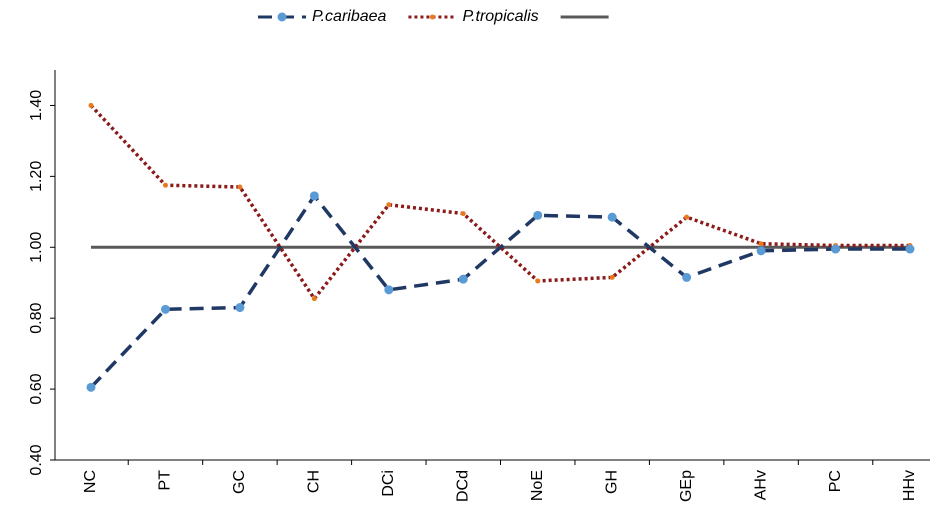 The width and height of the screenshot is (936, 512). Describe the element at coordinates (835, 481) in the screenshot. I see `x-tick-label: PC` at that location.